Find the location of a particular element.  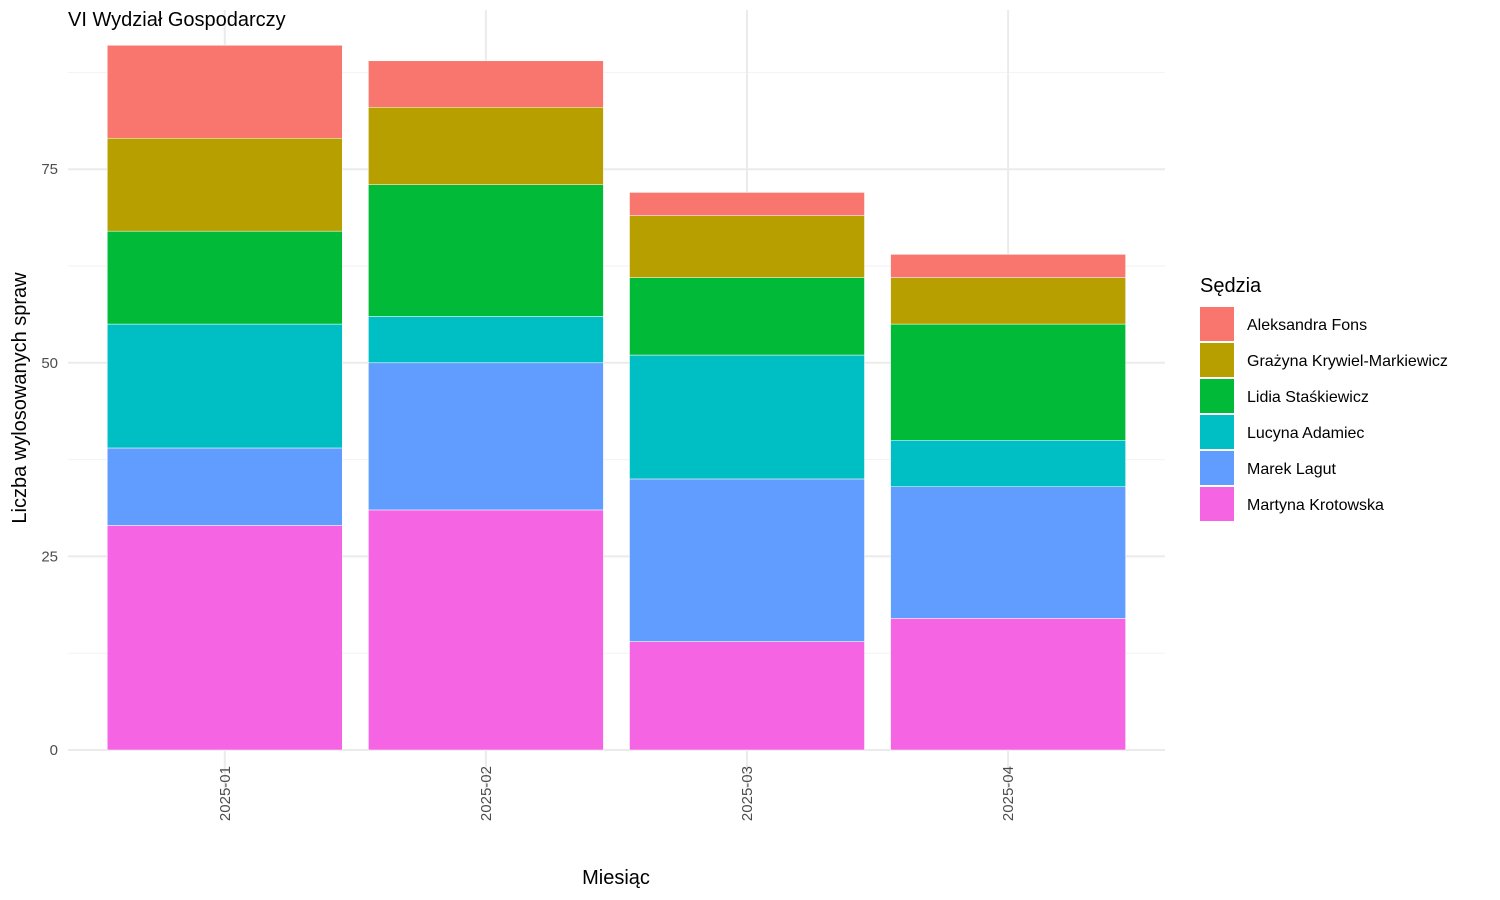

x-tick-labels: 2025-01 2025-02 2025-03 2025-04 is located at coordinates (617, 793).